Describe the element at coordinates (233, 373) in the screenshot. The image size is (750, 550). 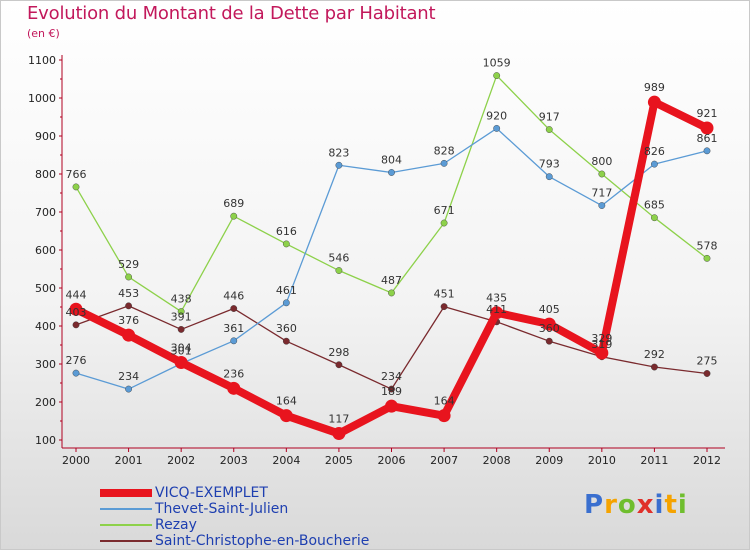
I see `data-label: 236` at that location.